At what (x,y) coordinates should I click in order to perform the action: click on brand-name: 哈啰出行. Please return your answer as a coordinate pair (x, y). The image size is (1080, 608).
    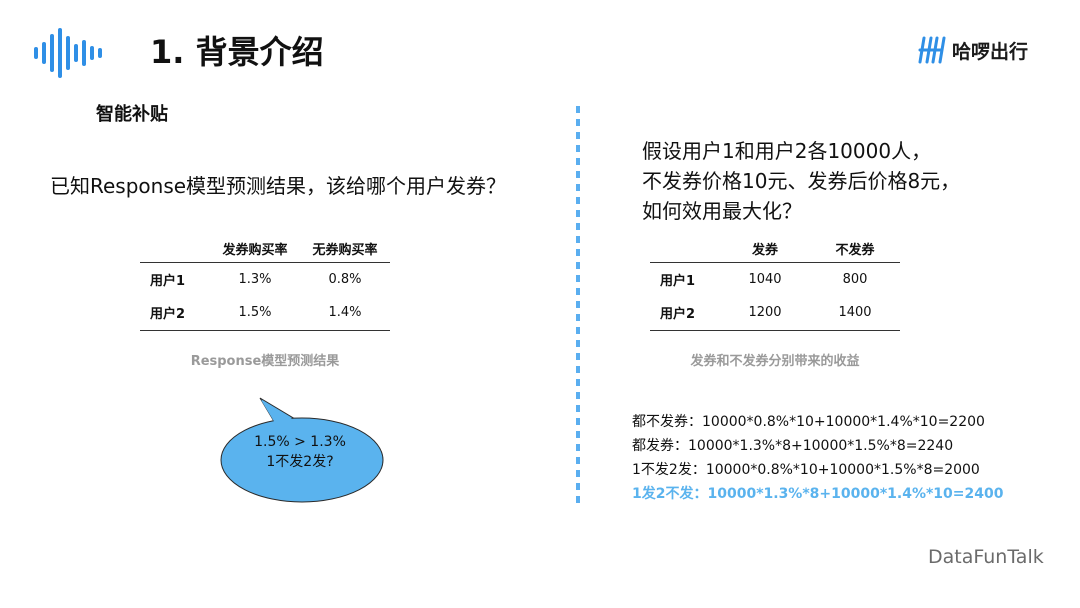
    Looking at the image, I should click on (990, 51).